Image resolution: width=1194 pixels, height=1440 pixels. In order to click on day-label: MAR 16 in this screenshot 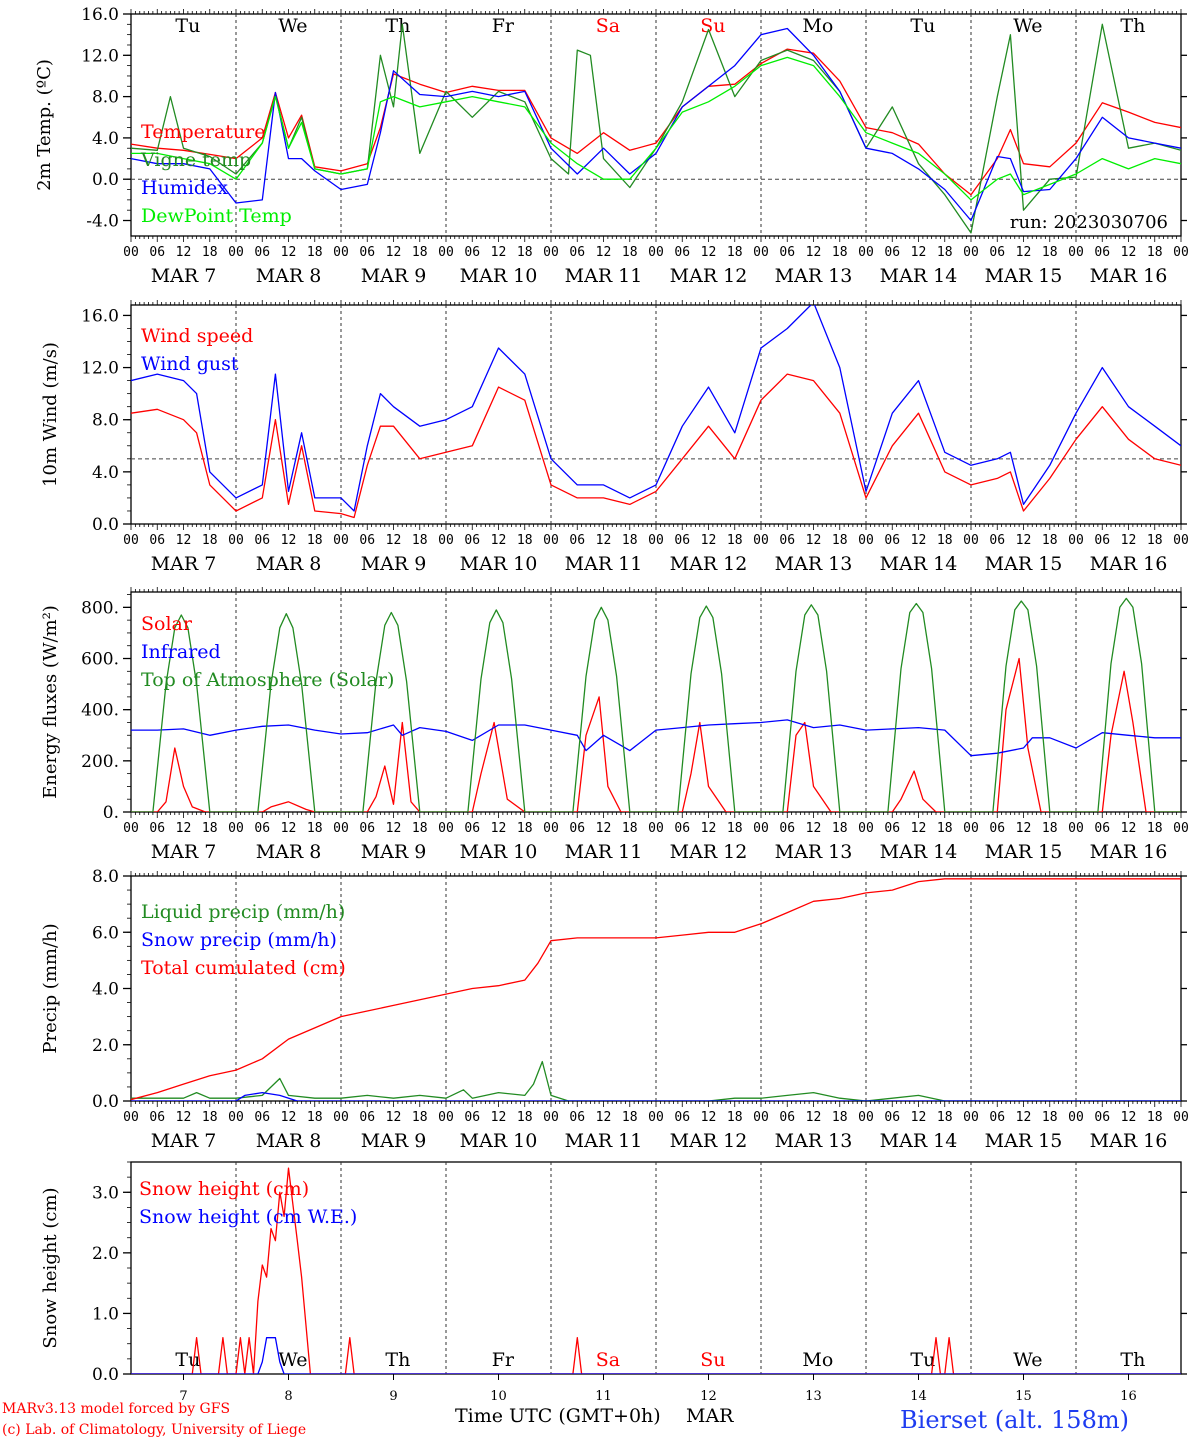, I will do `click(1129, 276)`.